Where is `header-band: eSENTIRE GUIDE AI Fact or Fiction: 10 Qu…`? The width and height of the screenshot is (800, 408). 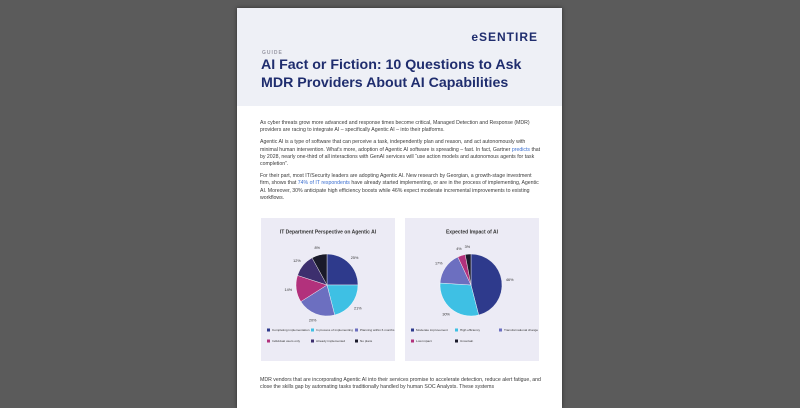 header-band: eSENTIRE GUIDE AI Fact or Fiction: 10 Qu… is located at coordinates (399, 57).